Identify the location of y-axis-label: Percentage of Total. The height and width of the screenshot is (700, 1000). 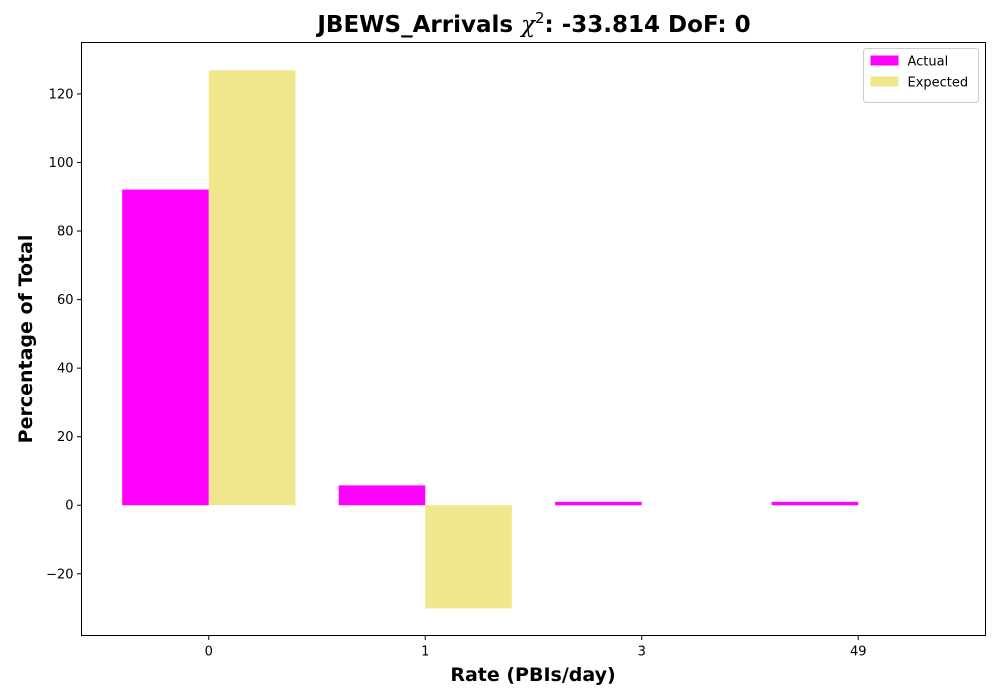
(26, 339).